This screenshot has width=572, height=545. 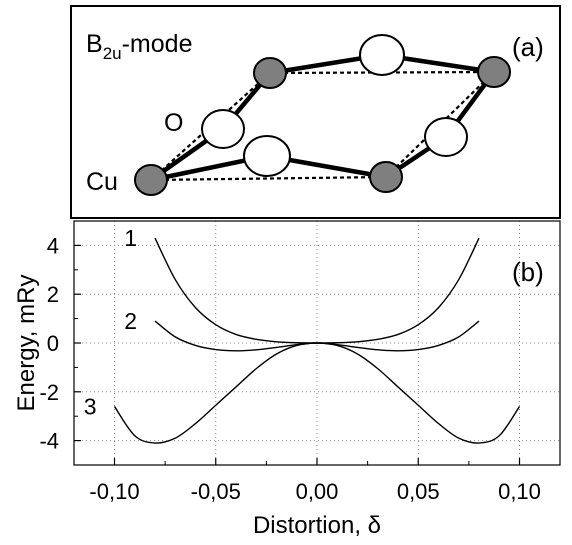 I want to click on copper-label: Cu, so click(x=102, y=182).